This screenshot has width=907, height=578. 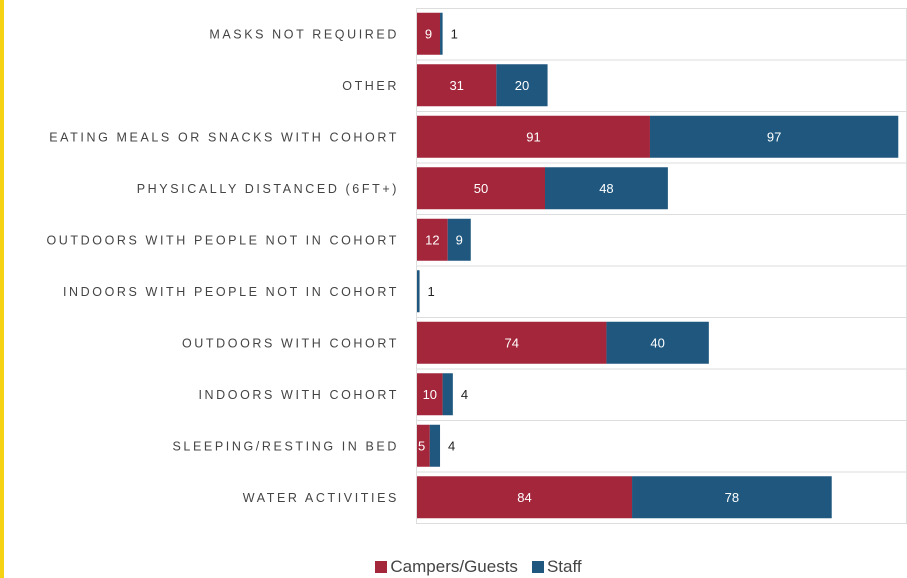 What do you see at coordinates (2, 289) in the screenshot?
I see `accent-bar` at bounding box center [2, 289].